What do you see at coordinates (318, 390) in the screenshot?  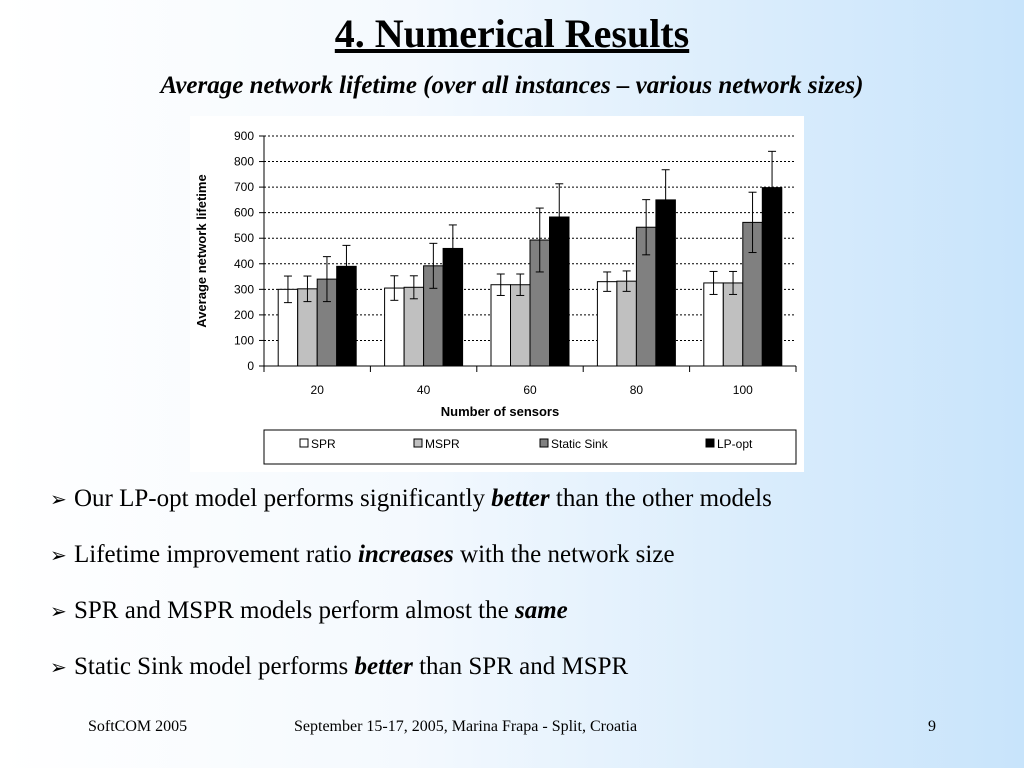 I see `x-tick-label: 20` at bounding box center [318, 390].